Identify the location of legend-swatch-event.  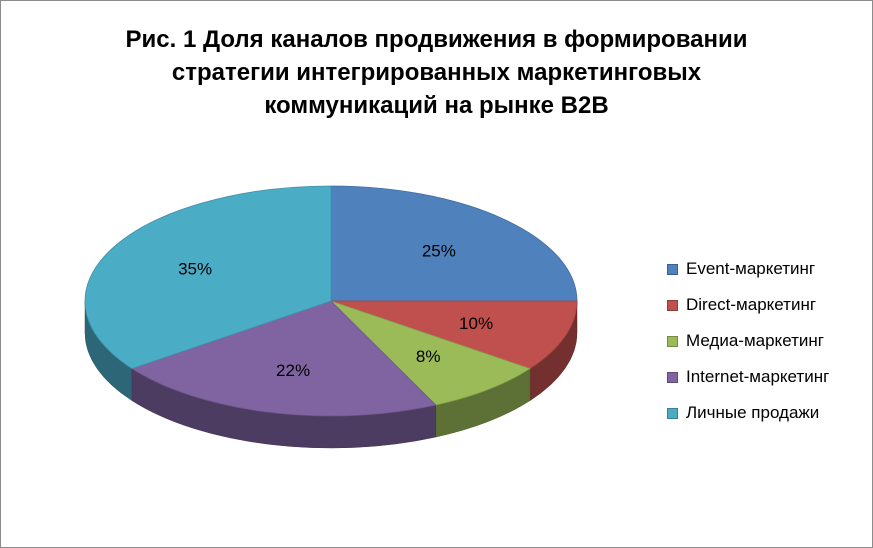
(672, 269).